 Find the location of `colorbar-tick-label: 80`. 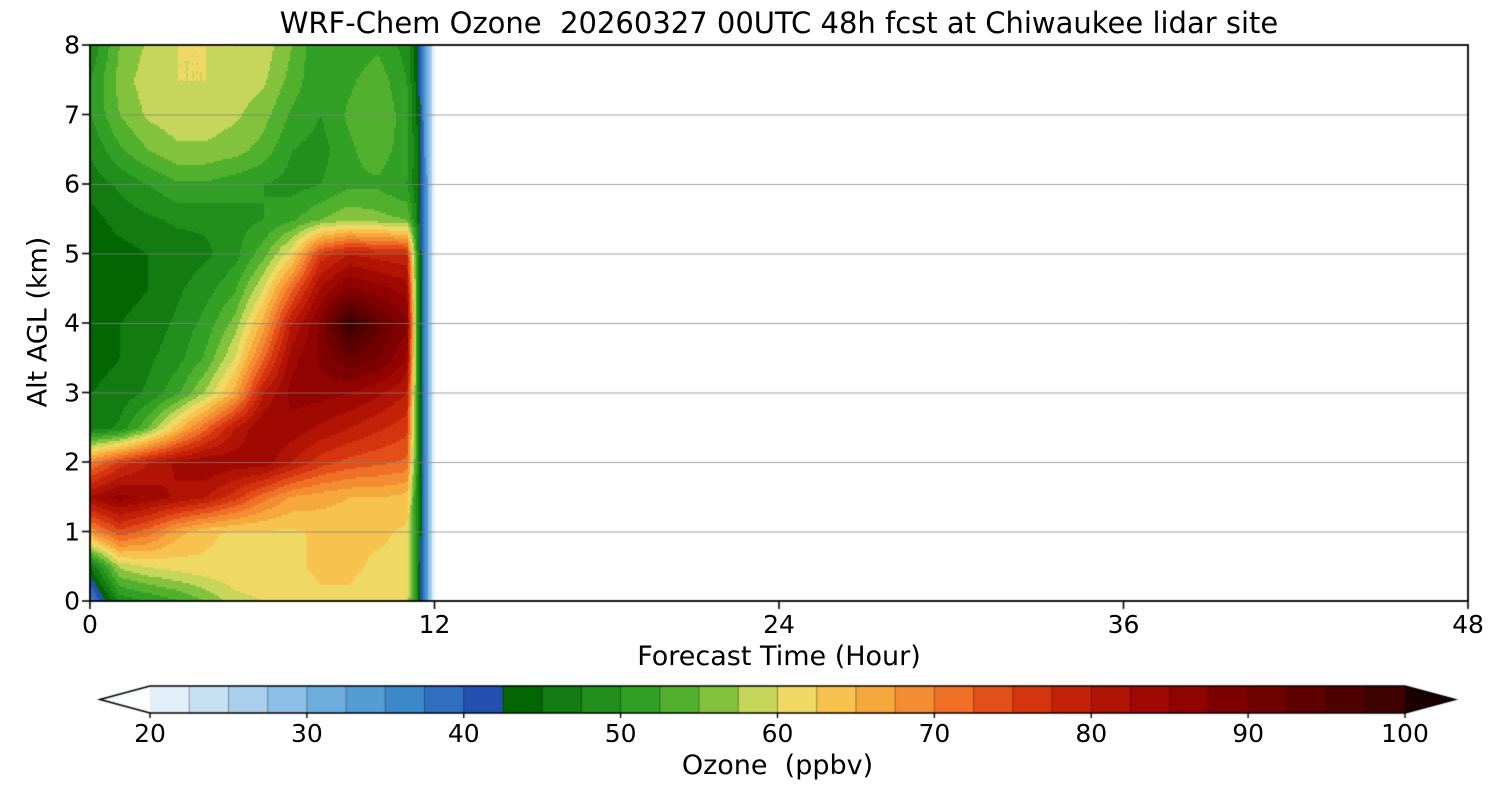

colorbar-tick-label: 80 is located at coordinates (1091, 733).